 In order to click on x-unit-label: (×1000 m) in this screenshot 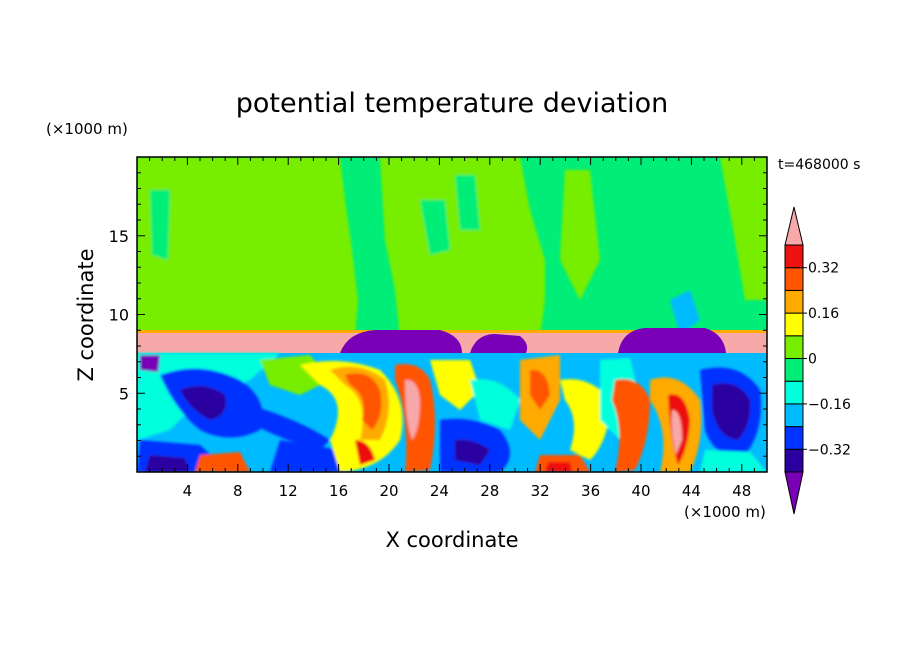, I will do `click(725, 512)`.